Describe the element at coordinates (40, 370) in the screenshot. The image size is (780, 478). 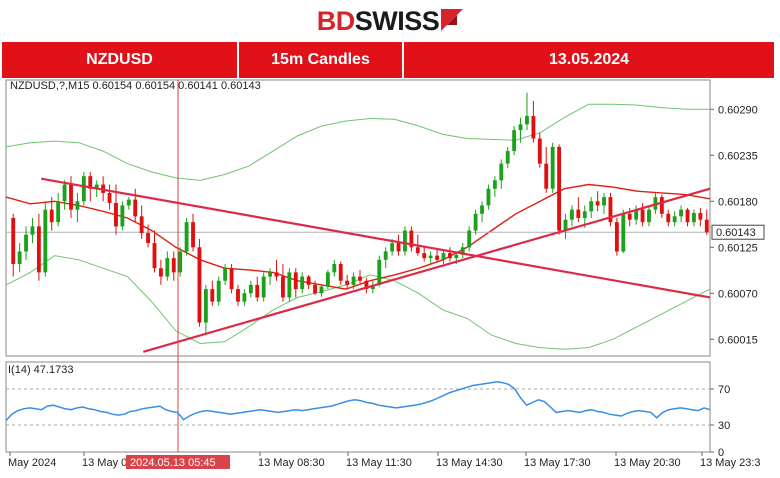
I see `rsi-indicator-label: I(14) 47.1733` at that location.